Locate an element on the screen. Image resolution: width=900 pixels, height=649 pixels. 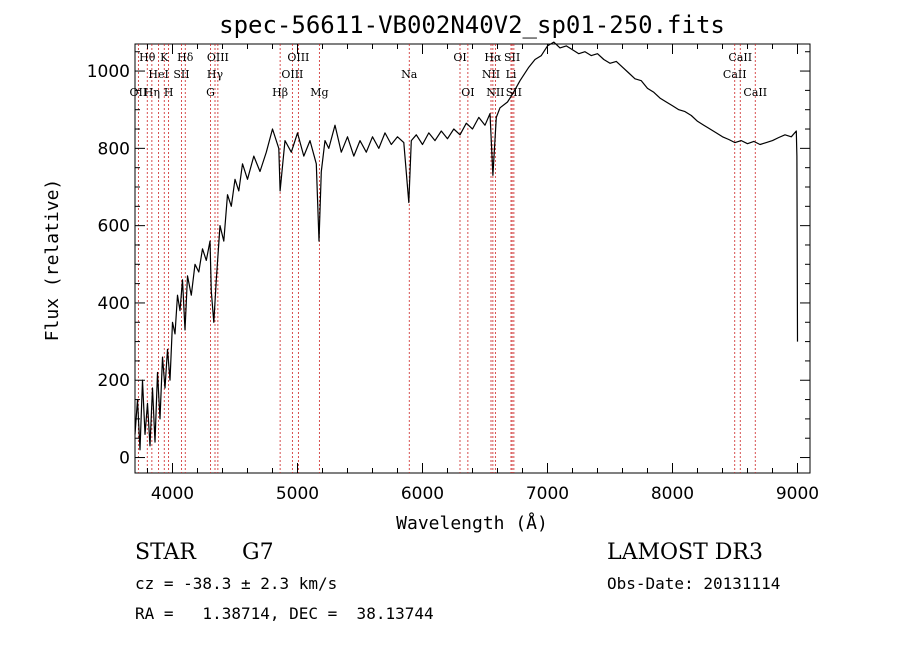
x-axis-label: Wavelength (Å) is located at coordinates (472, 523).